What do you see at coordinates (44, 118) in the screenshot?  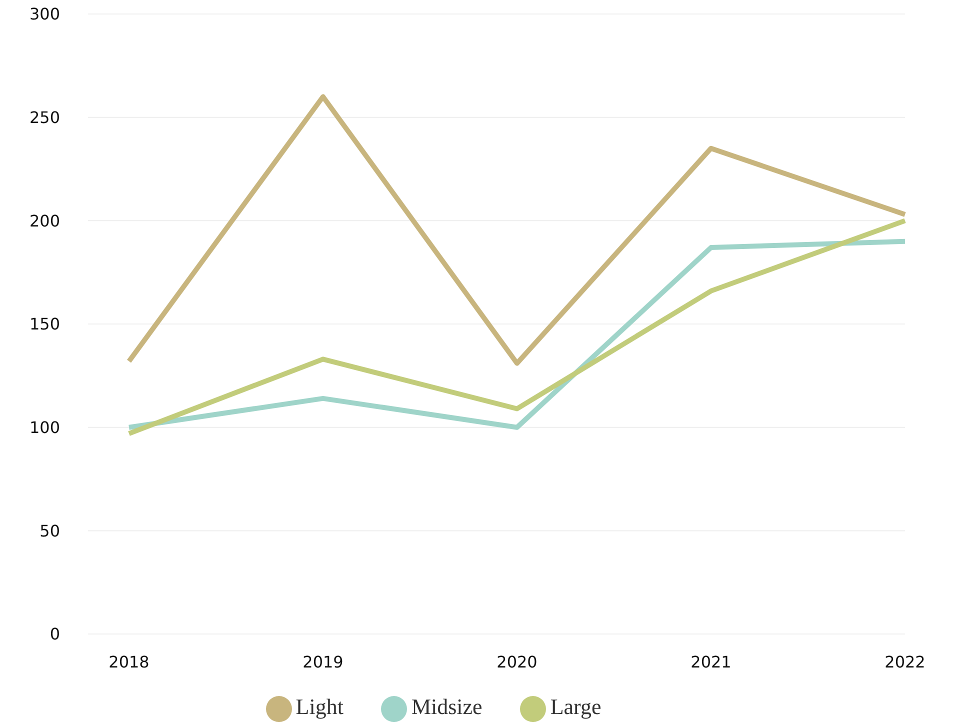 I see `y-tick-label: 250` at bounding box center [44, 118].